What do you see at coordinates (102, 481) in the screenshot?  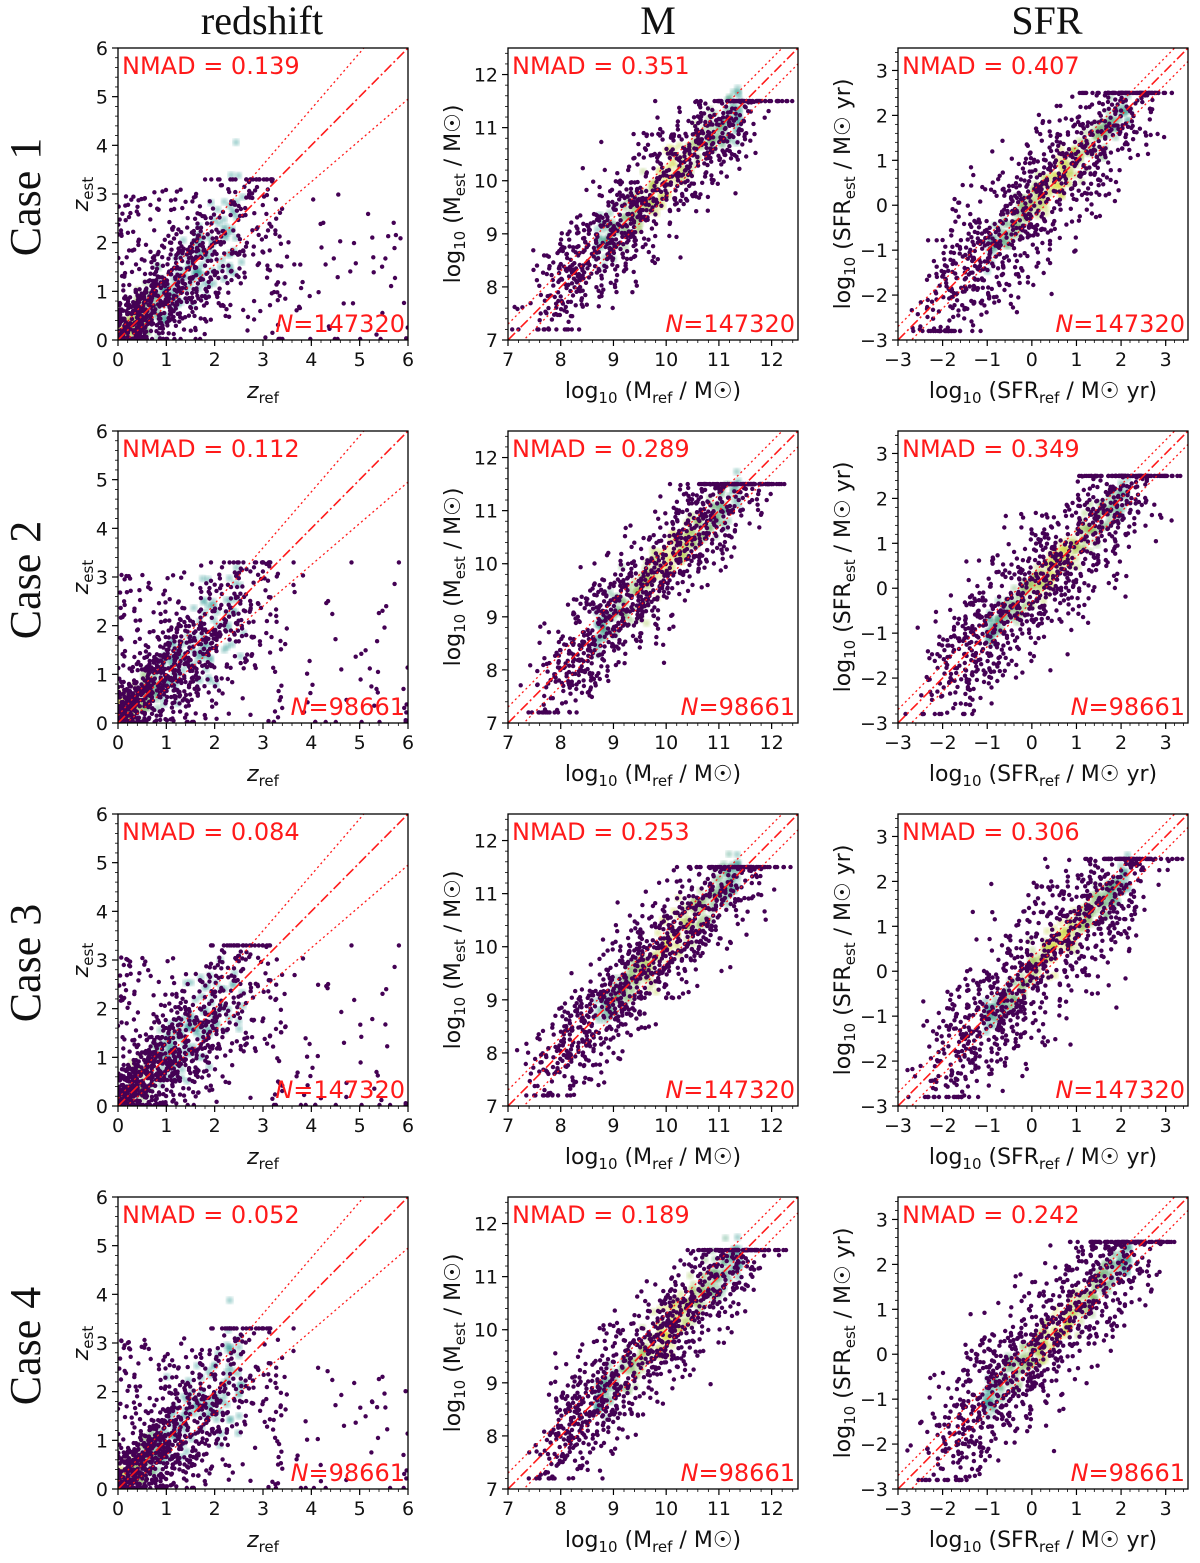 I see `y-tick-label: 5` at bounding box center [102, 481].